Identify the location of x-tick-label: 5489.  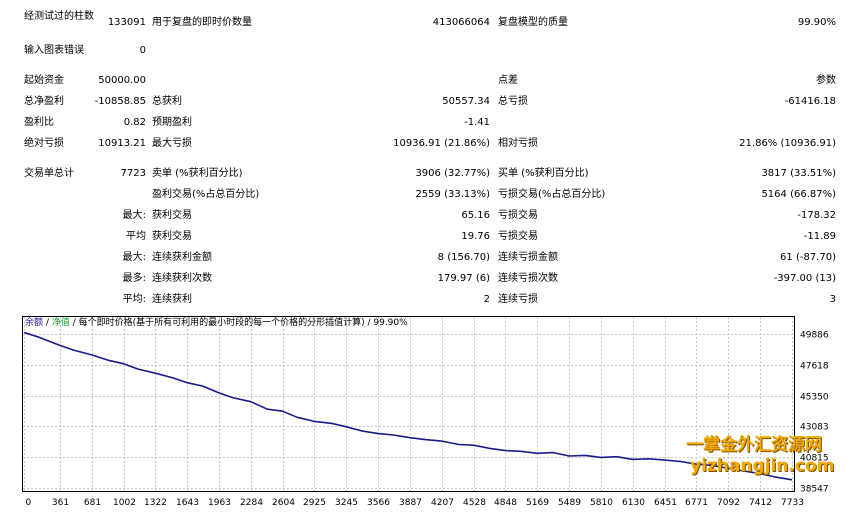
(569, 503).